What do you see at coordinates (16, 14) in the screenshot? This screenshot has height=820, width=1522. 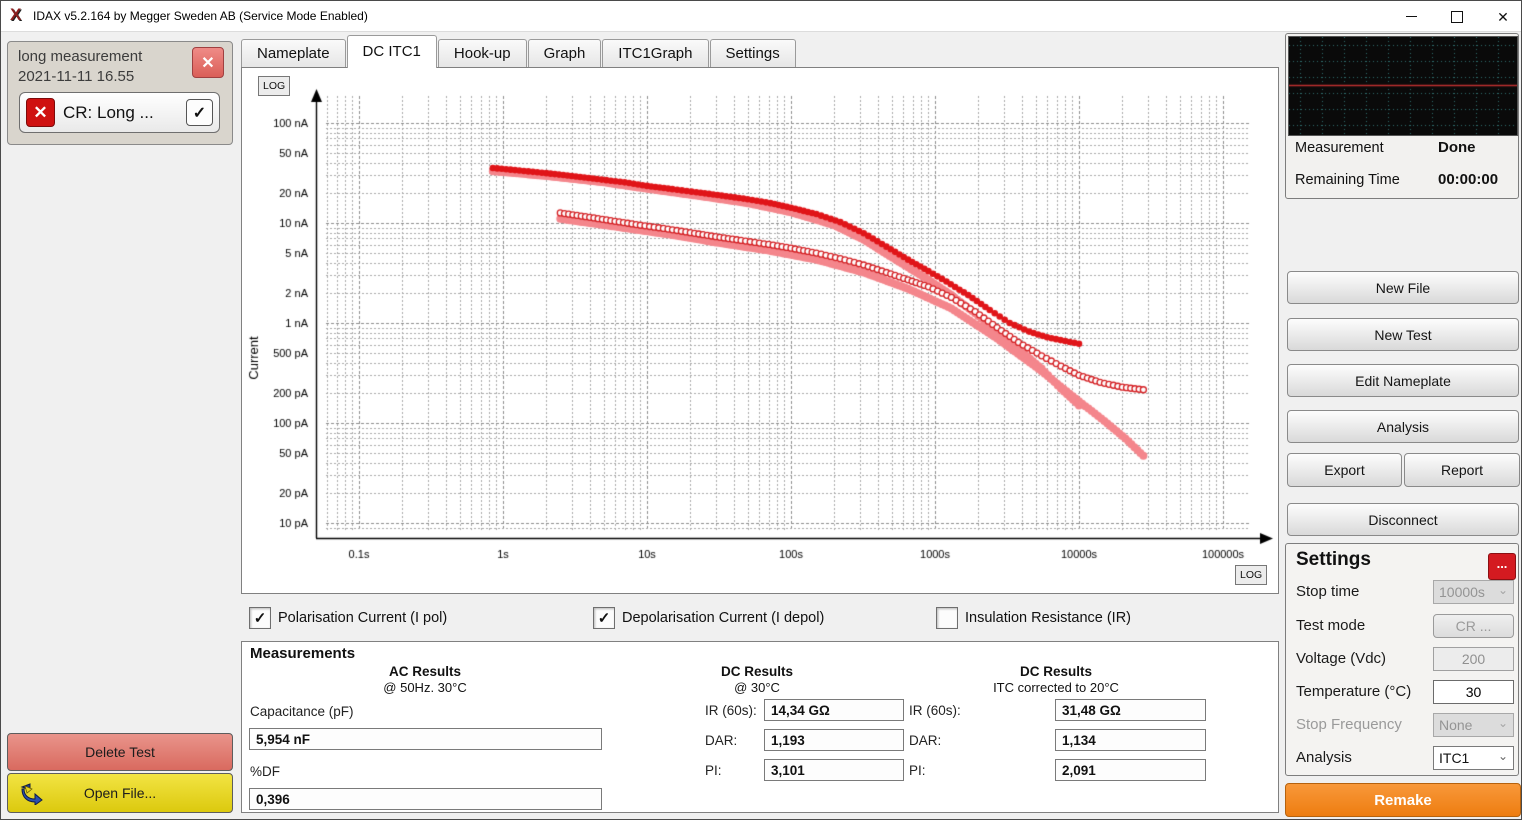 I see `app-logo-icon: X` at bounding box center [16, 14].